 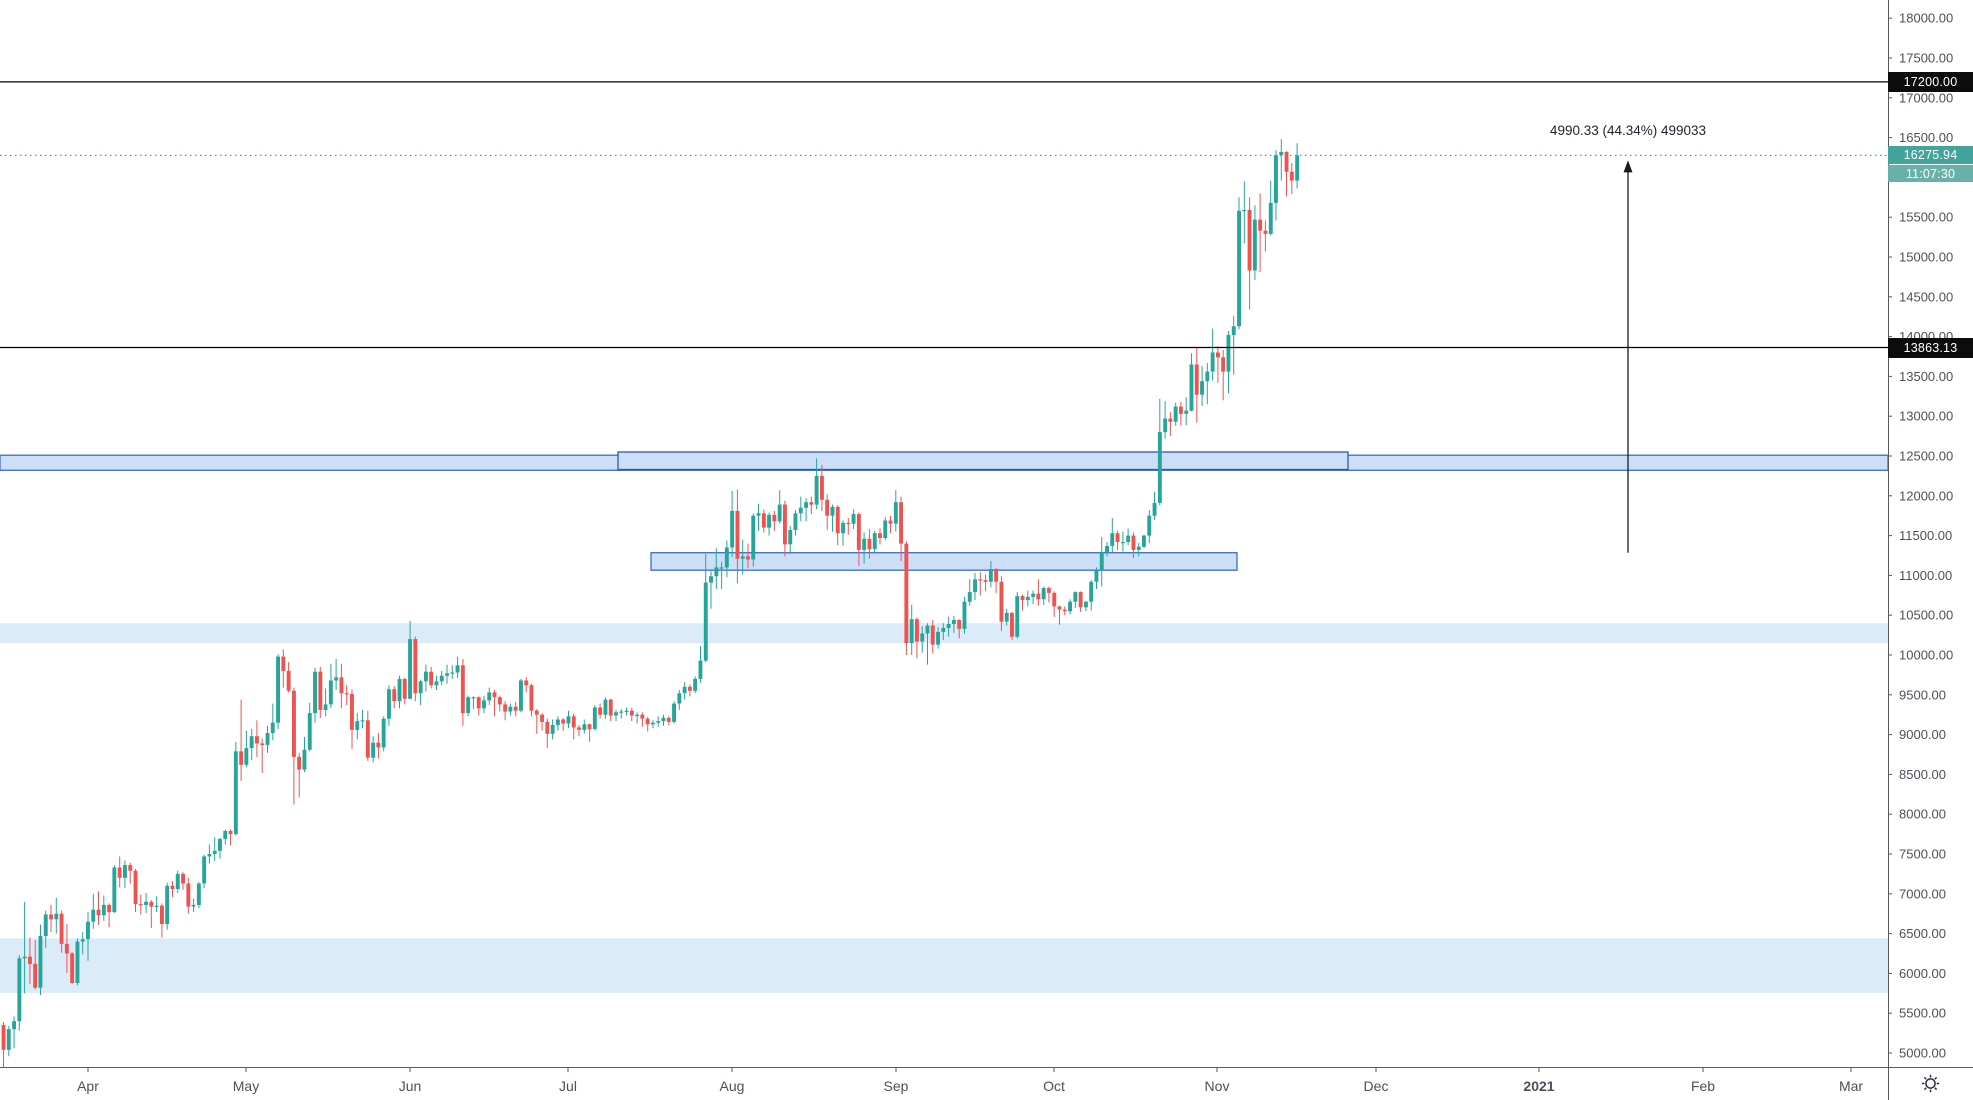 I want to click on svg-text: 7500.00, so click(x=1922, y=854).